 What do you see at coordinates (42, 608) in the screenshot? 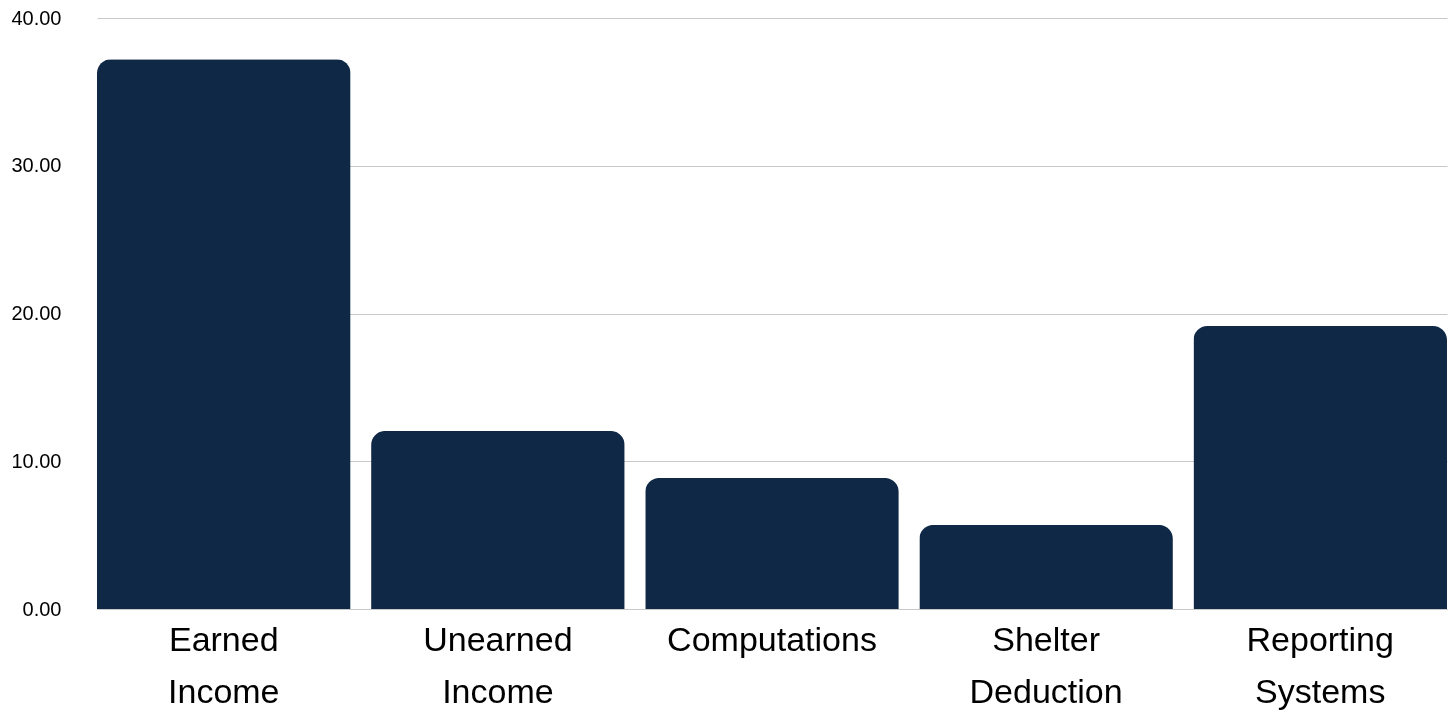
I see `y-tick-label: 0.00` at bounding box center [42, 608].